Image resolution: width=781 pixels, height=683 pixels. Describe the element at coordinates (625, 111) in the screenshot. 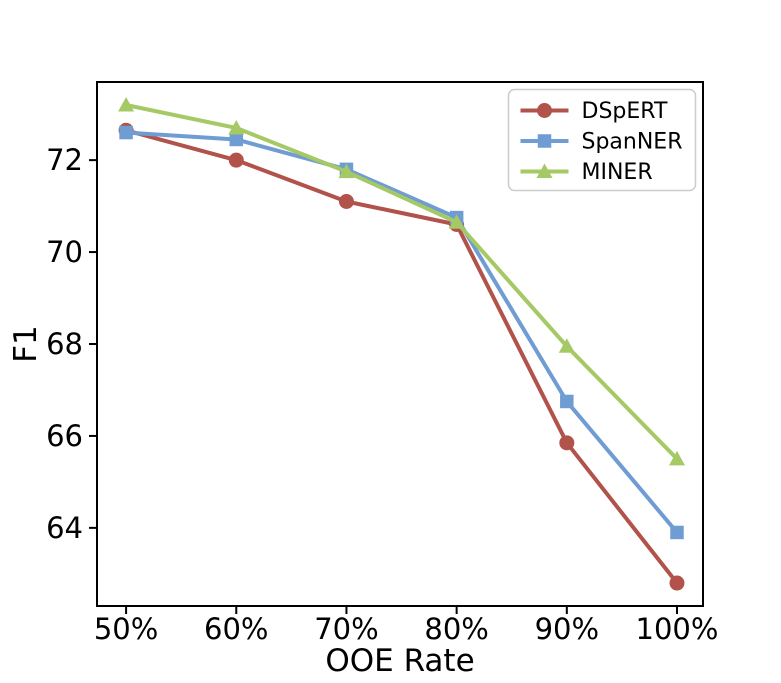

I see `legend-label-dspert: DSpERT` at that location.